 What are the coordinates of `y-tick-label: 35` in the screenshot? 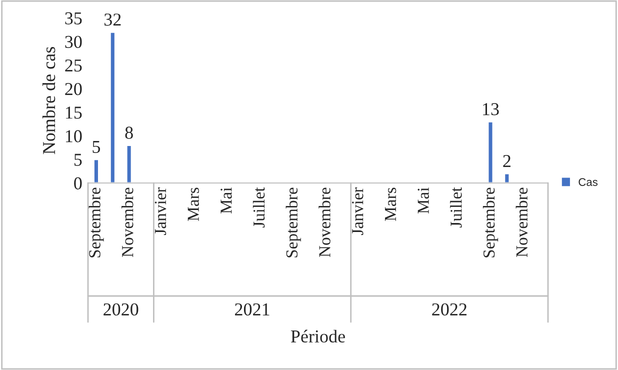 It's located at (73, 18).